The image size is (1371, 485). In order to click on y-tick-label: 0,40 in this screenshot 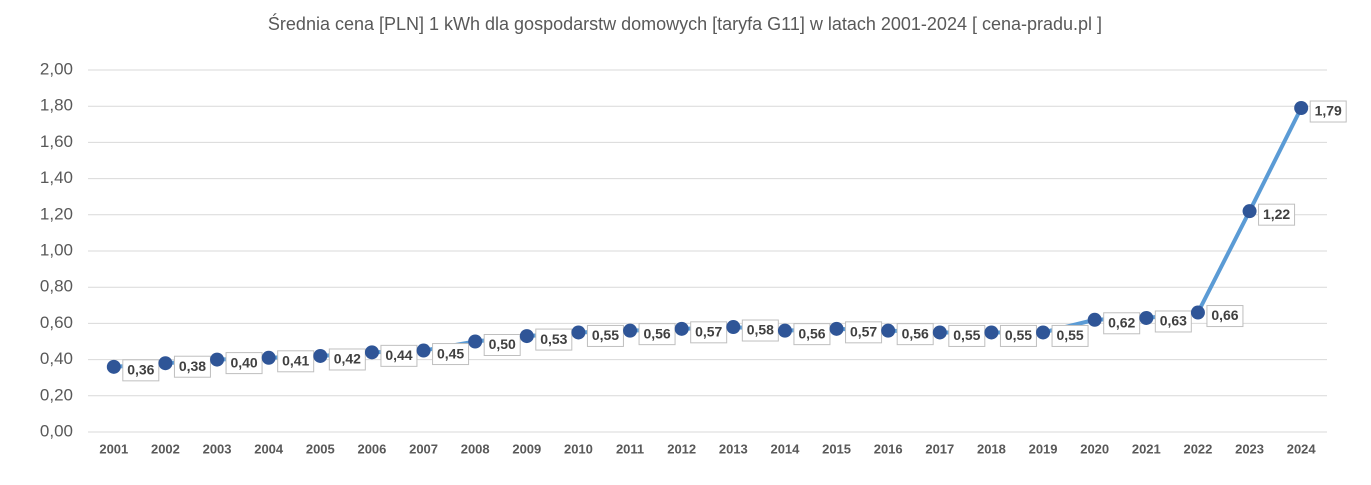, I will do `click(56, 358)`.